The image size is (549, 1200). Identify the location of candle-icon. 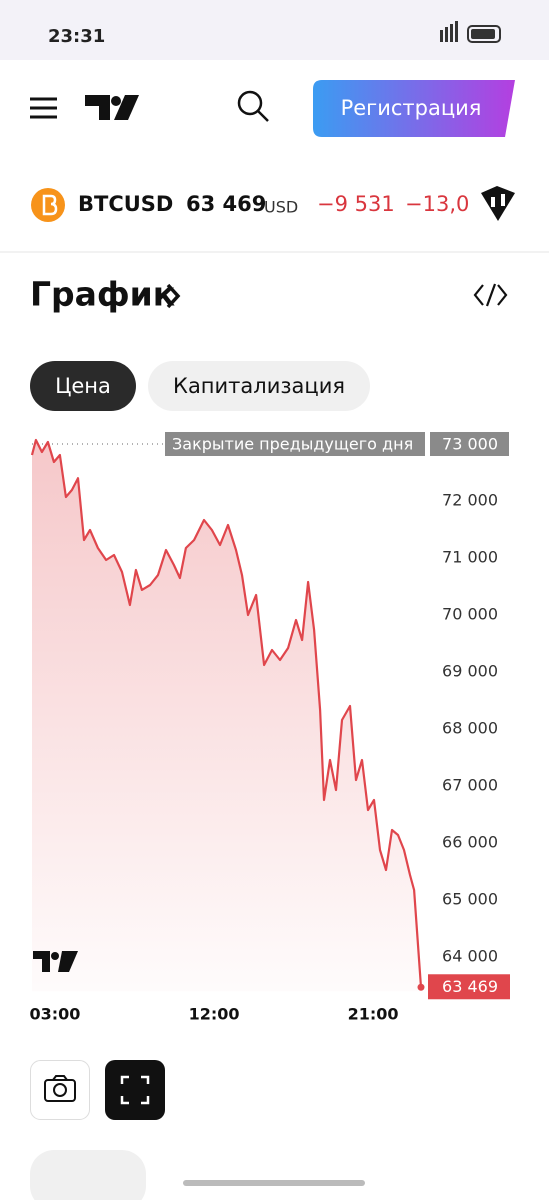
(498, 203).